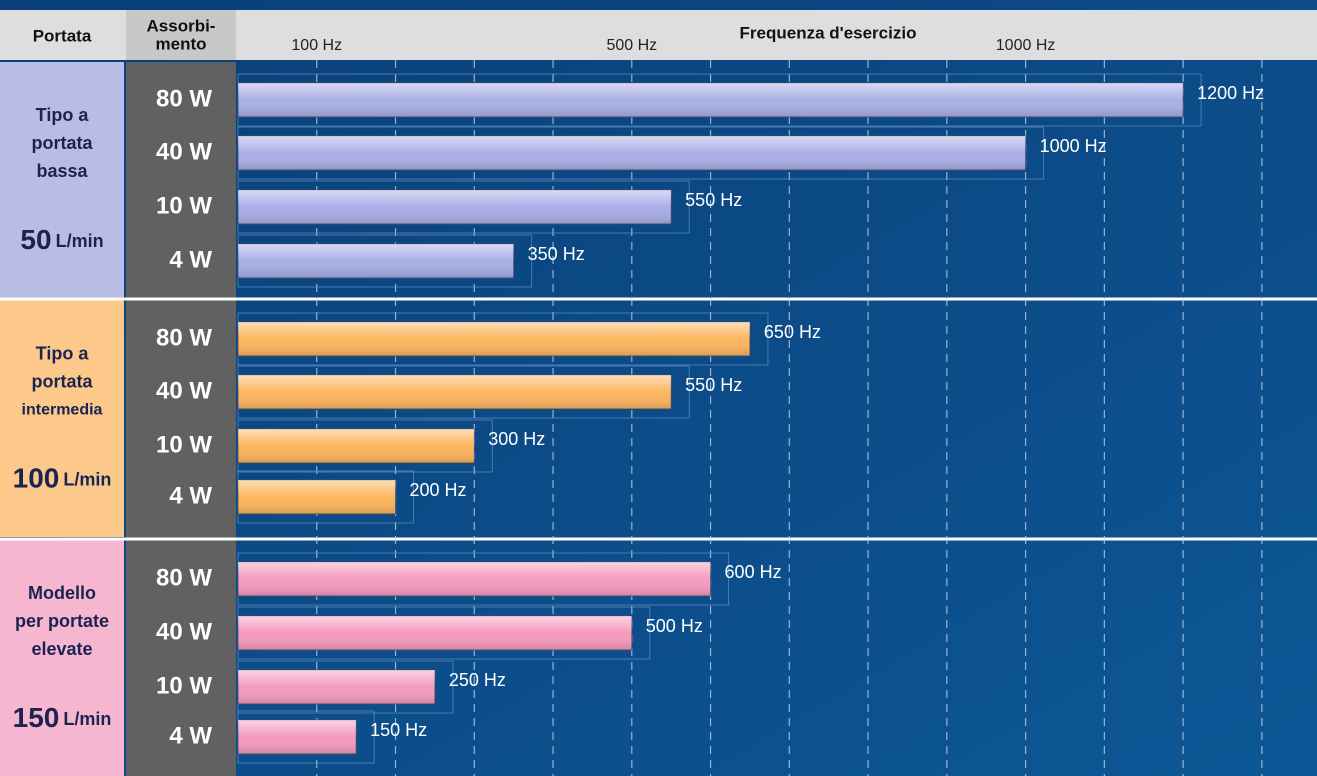 The image size is (1317, 776). Describe the element at coordinates (792, 332) in the screenshot. I see `value-label: 650 Hz` at that location.